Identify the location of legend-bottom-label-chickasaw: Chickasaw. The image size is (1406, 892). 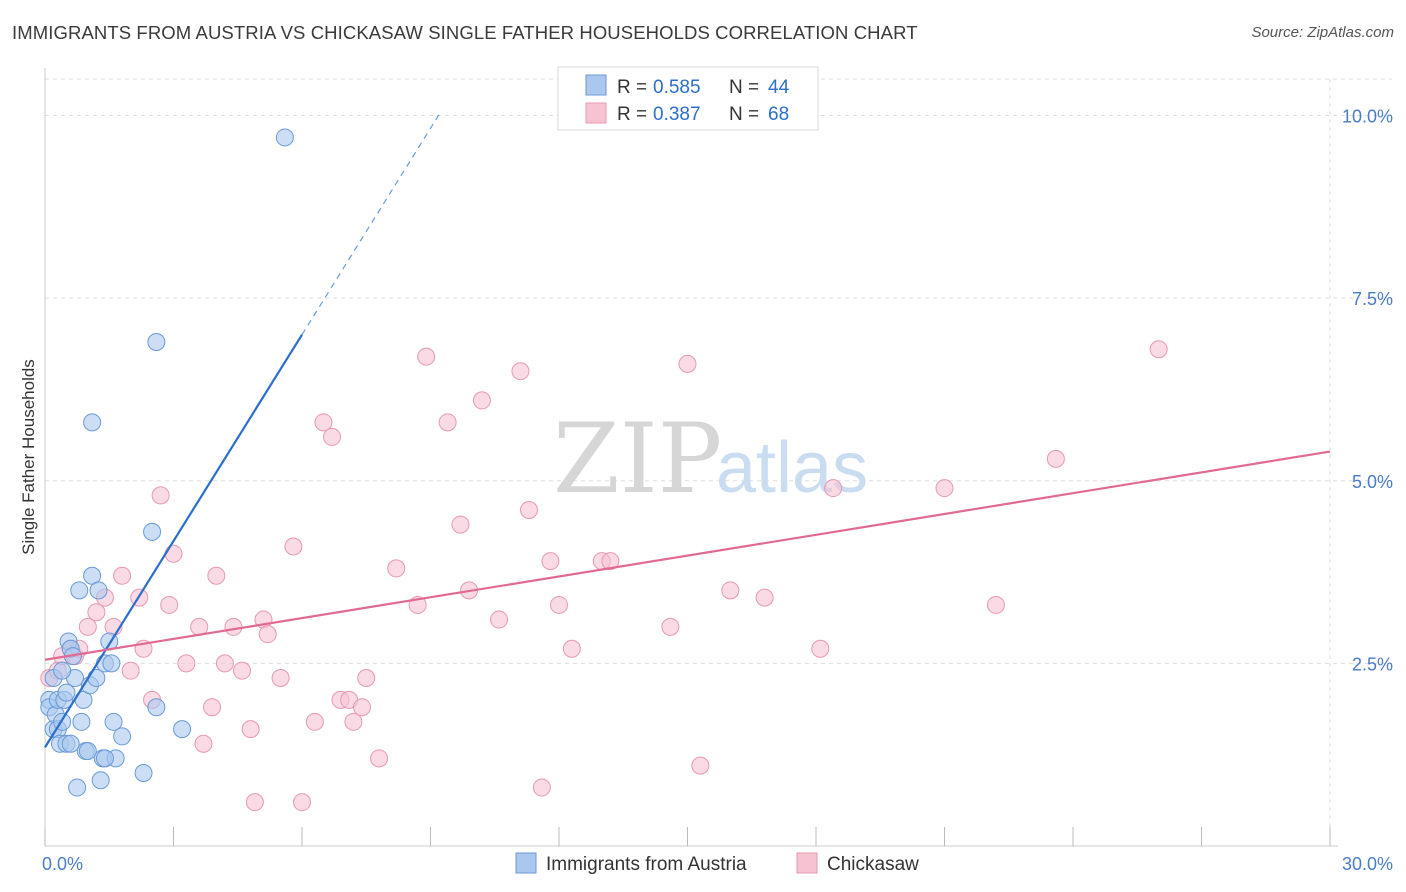
(873, 864).